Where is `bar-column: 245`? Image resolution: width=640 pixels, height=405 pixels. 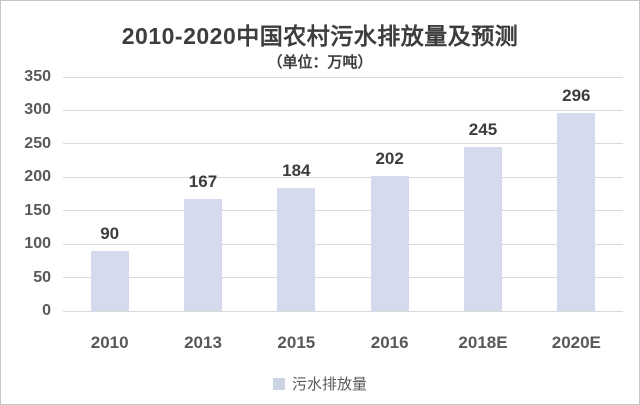
bar-column: 245 is located at coordinates (482, 215).